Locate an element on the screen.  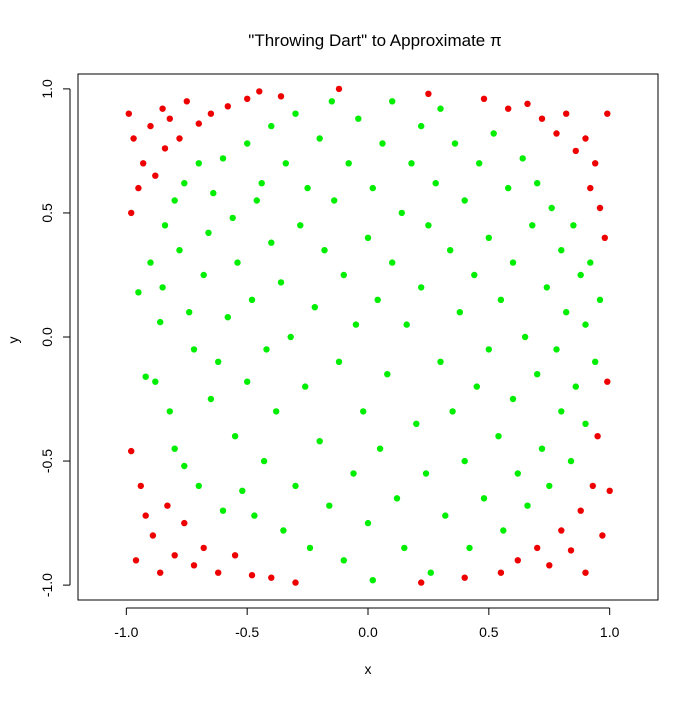
y-tick-label: 0.0 is located at coordinates (47, 337).